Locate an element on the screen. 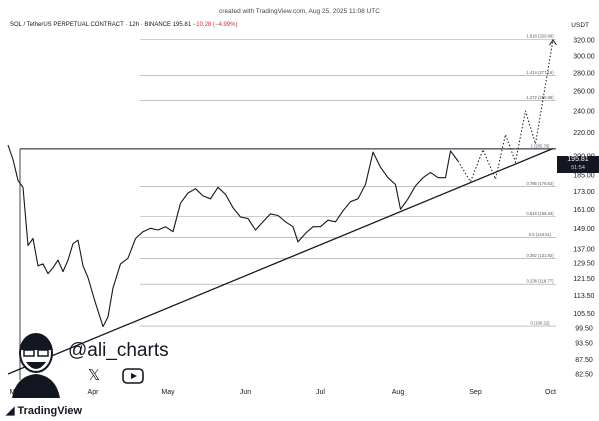 The height and width of the screenshot is (421, 599). author-handle: @ali_charts is located at coordinates (118, 350).